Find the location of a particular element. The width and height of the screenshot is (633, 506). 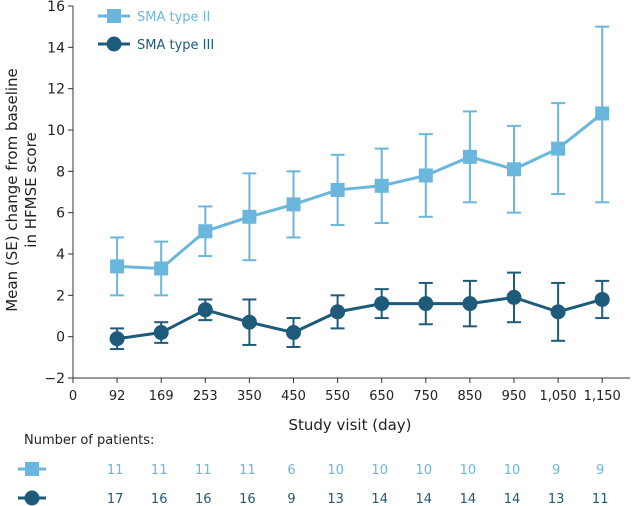

y-tick-label: 10 is located at coordinates (56, 131).